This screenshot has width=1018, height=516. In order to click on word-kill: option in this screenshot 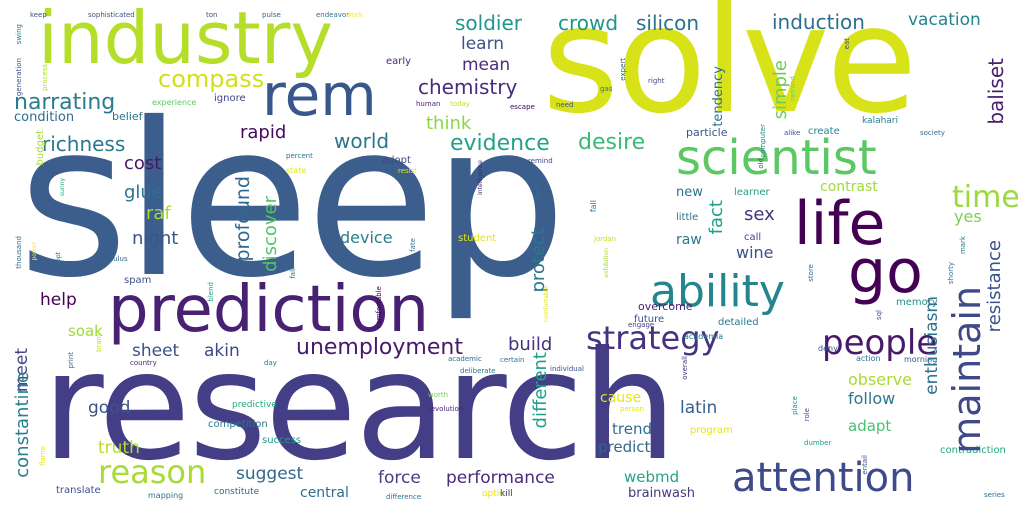, I will do `click(496, 494)`.